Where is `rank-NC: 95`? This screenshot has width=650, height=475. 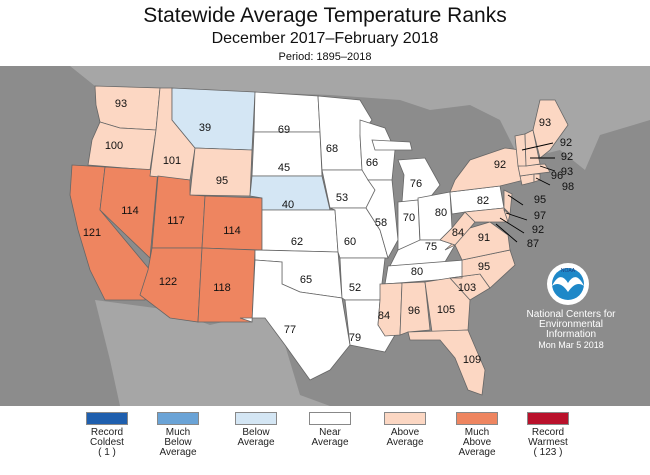
rank-NC: 95 is located at coordinates (484, 267).